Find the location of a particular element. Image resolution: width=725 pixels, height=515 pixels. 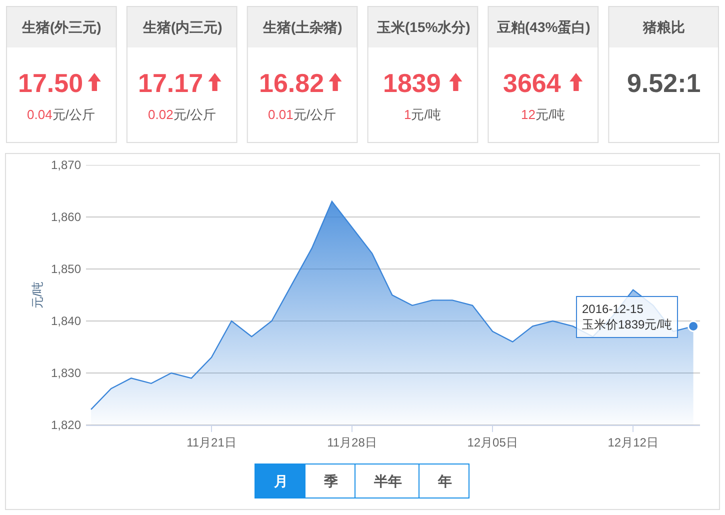

category-label: 生猪(土杂猪) is located at coordinates (302, 27).